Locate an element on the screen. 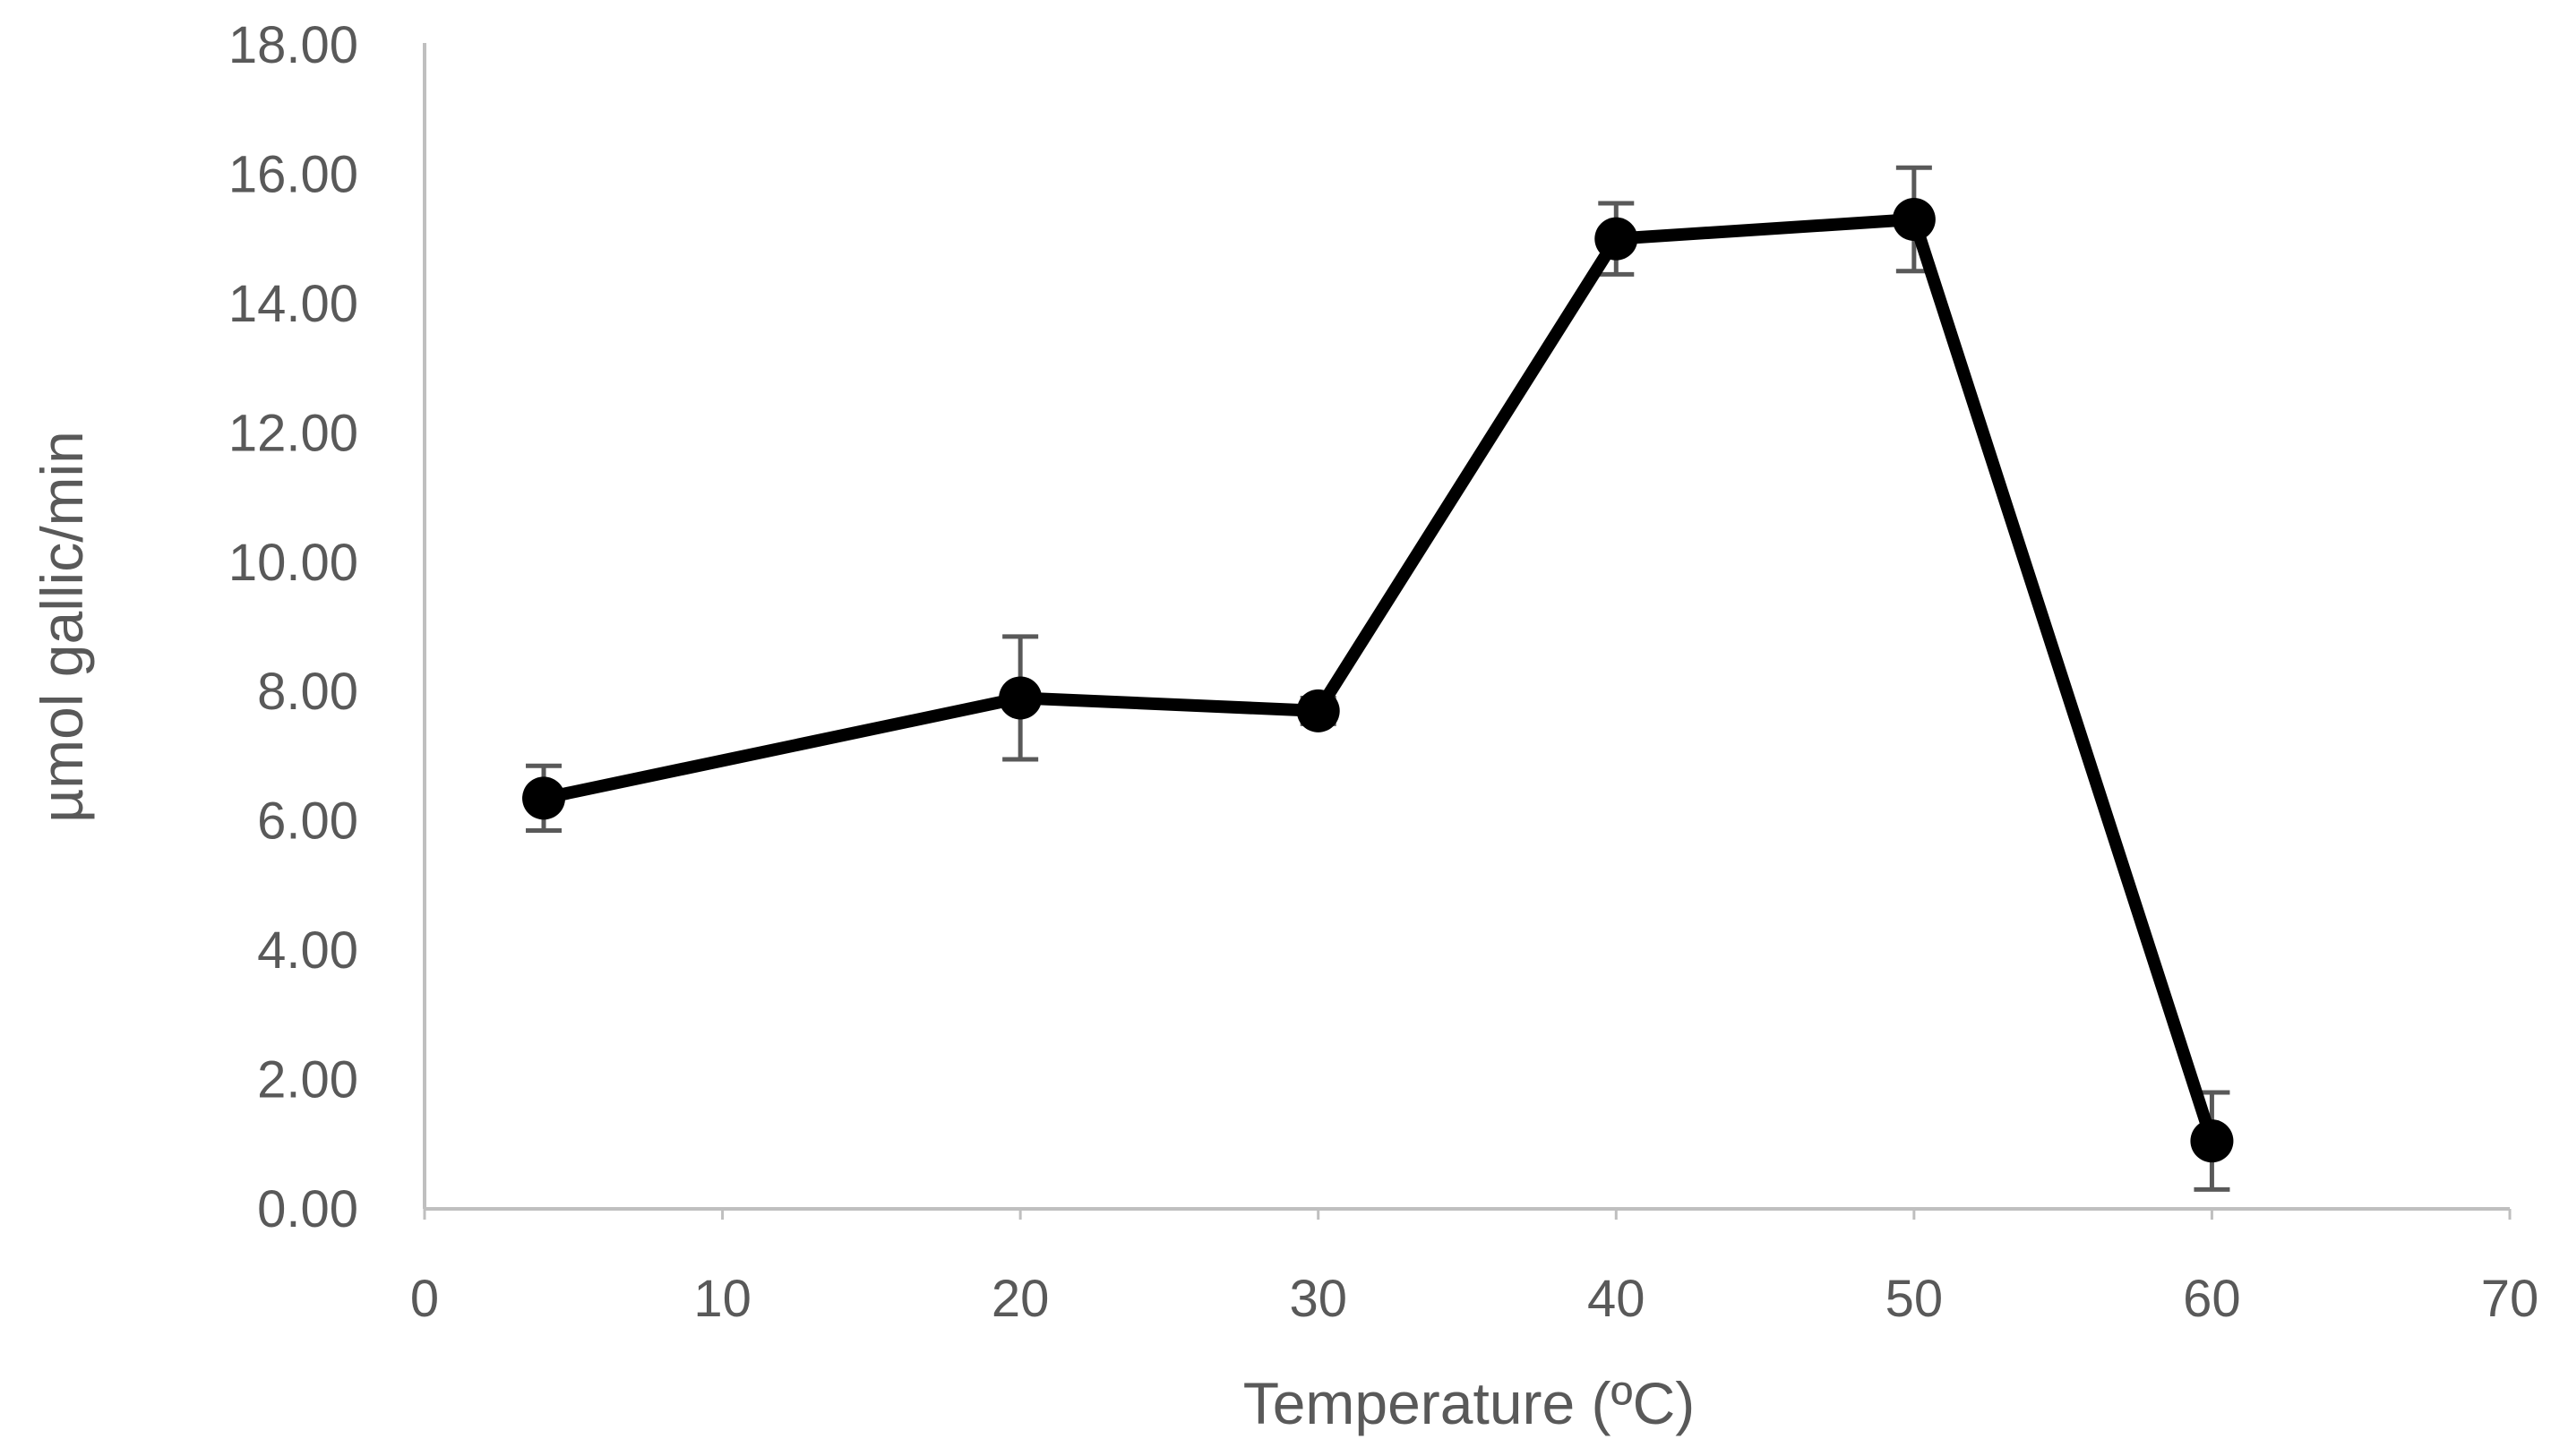  x-tick-label: 30 is located at coordinates (1318, 1299).